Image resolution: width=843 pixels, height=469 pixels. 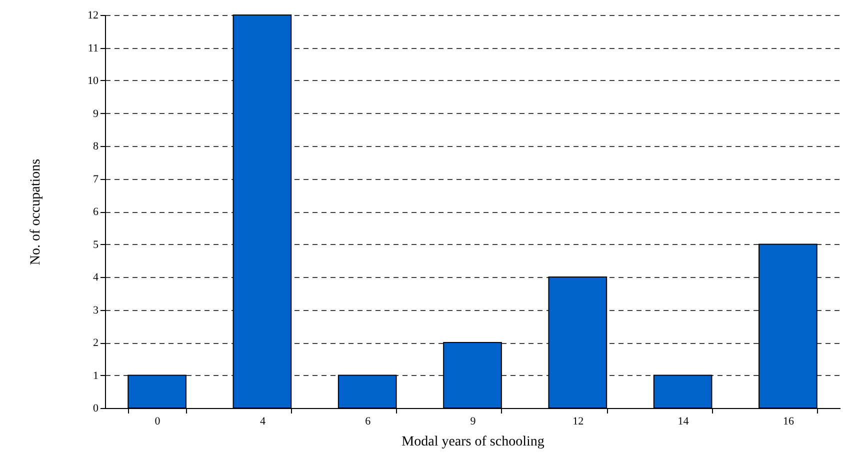 What do you see at coordinates (93, 48) in the screenshot?
I see `y-tick-label: 11` at bounding box center [93, 48].